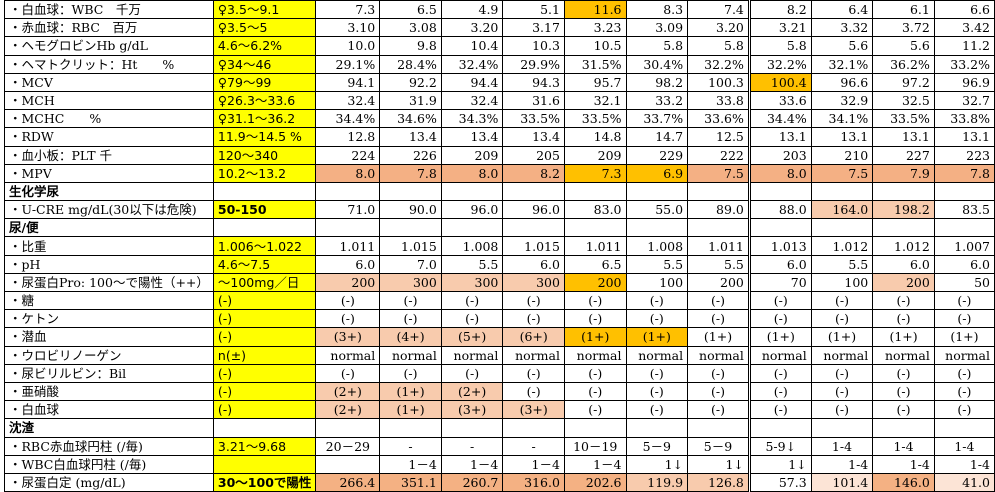 The width and height of the screenshot is (995, 492). What do you see at coordinates (595, 10) in the screenshot?
I see `value-cell: 11.6` at bounding box center [595, 10].